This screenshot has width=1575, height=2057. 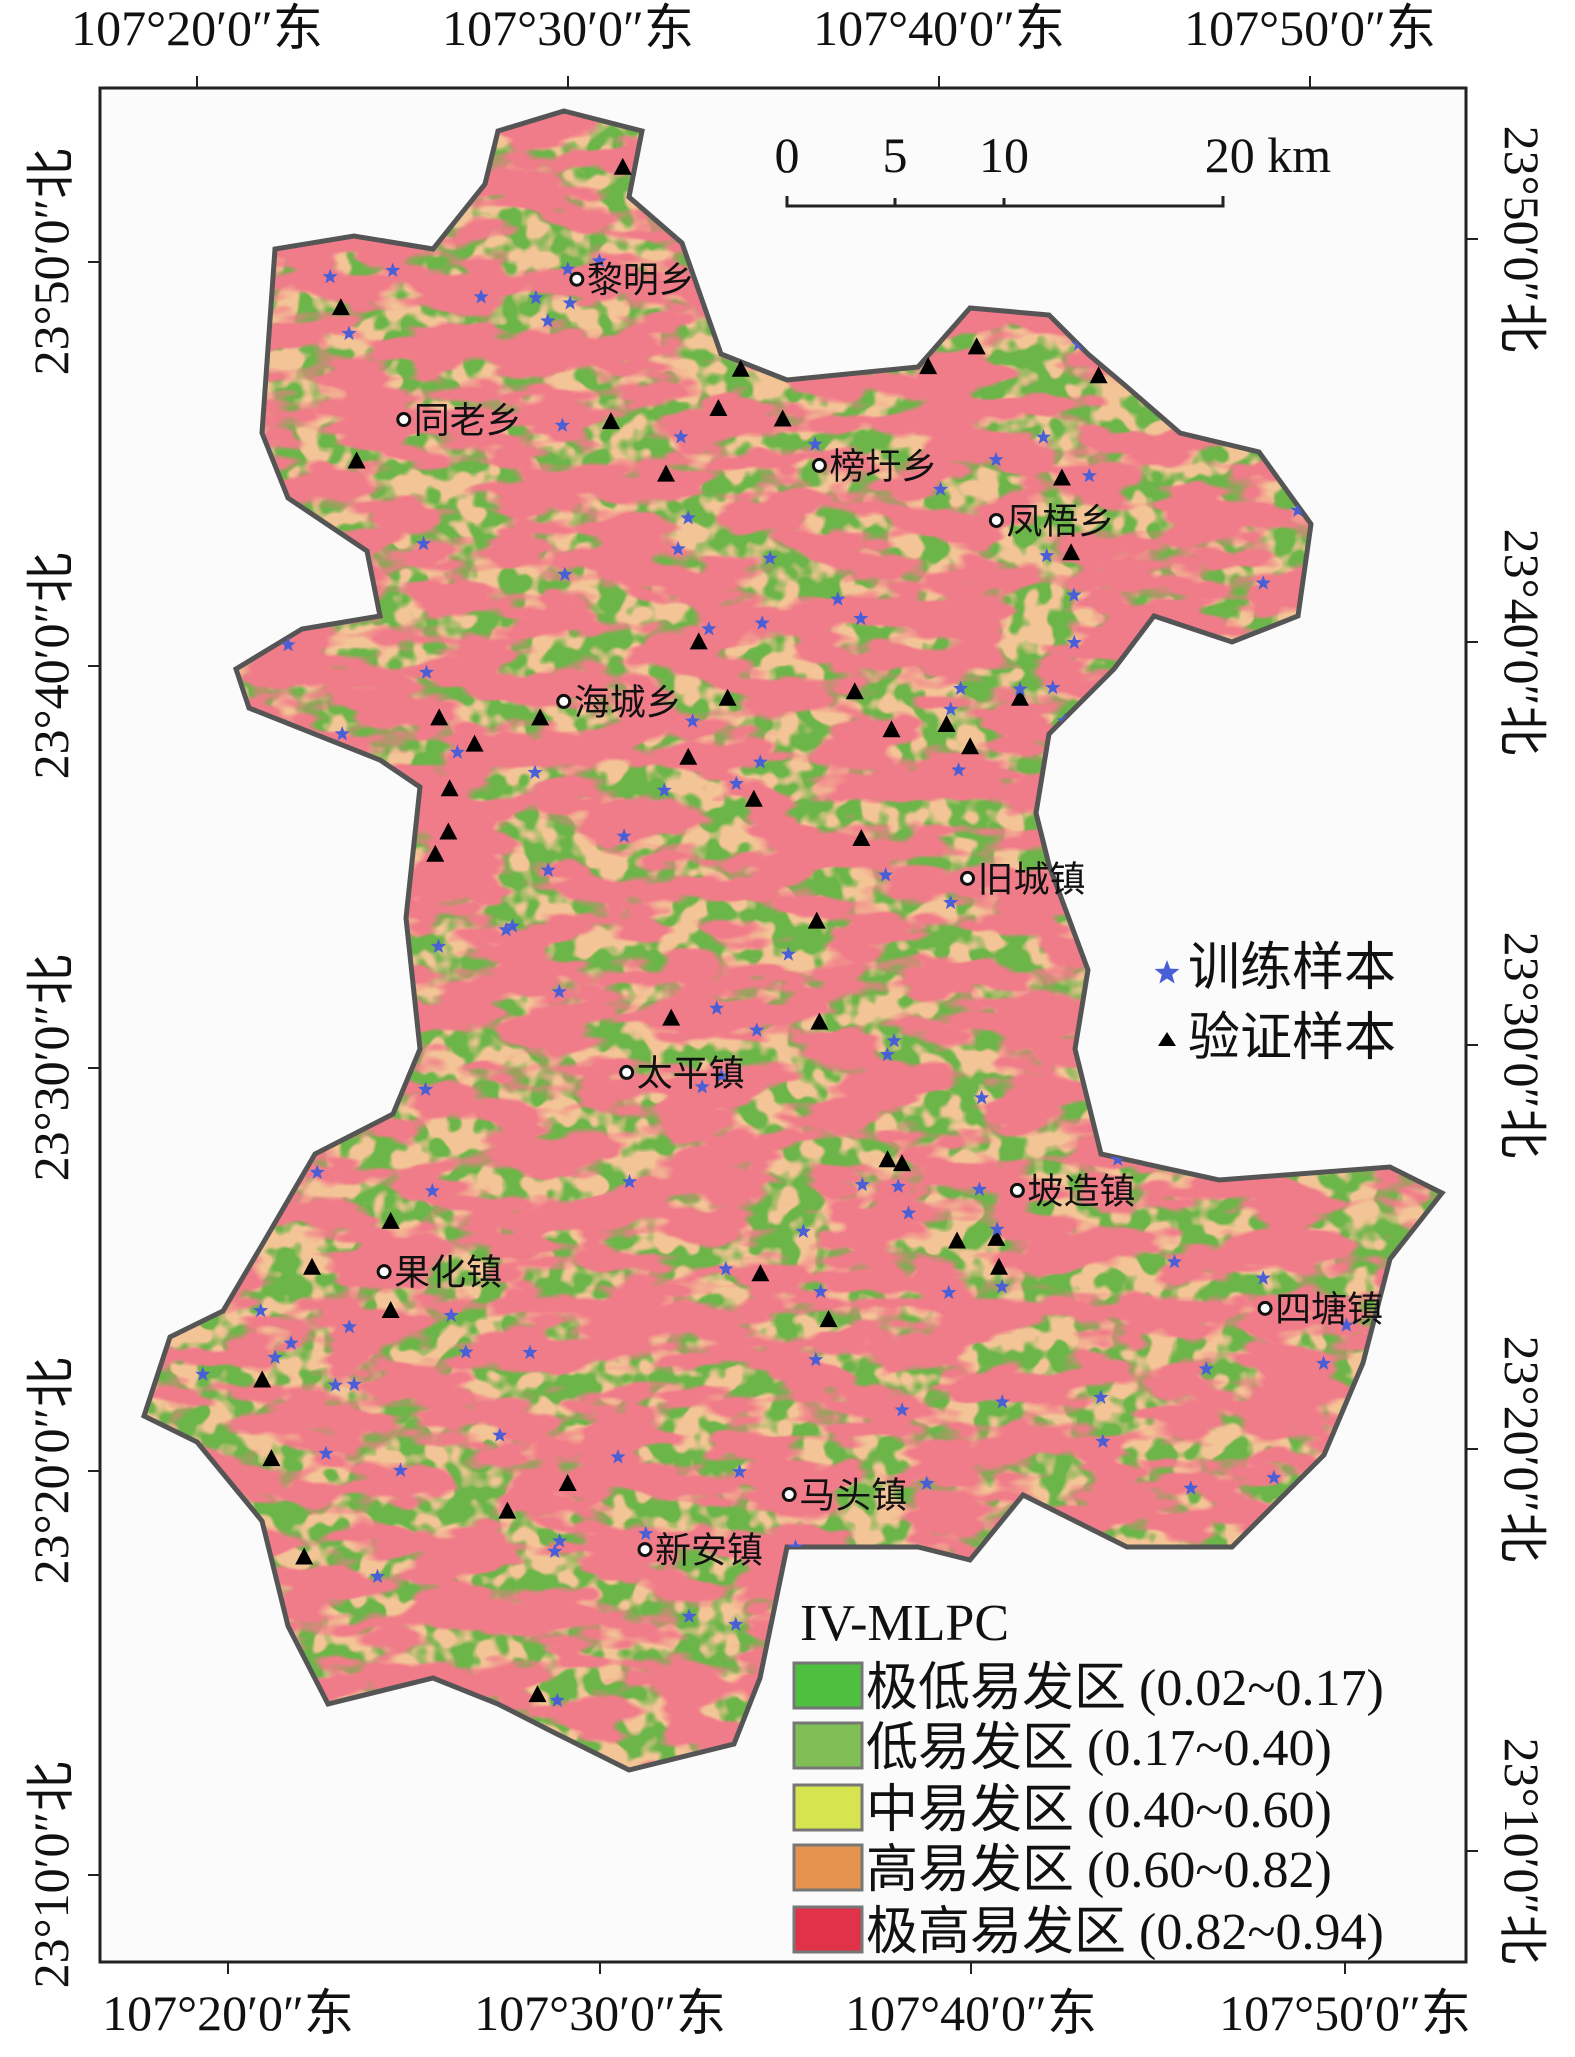 I want to click on scale-bar: 0 5 10 20 km, so click(x=1053, y=167).